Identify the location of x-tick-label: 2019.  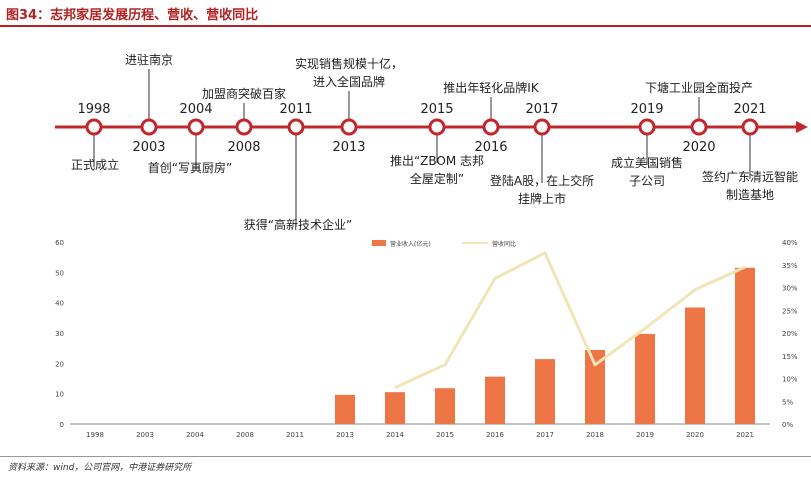
(645, 435).